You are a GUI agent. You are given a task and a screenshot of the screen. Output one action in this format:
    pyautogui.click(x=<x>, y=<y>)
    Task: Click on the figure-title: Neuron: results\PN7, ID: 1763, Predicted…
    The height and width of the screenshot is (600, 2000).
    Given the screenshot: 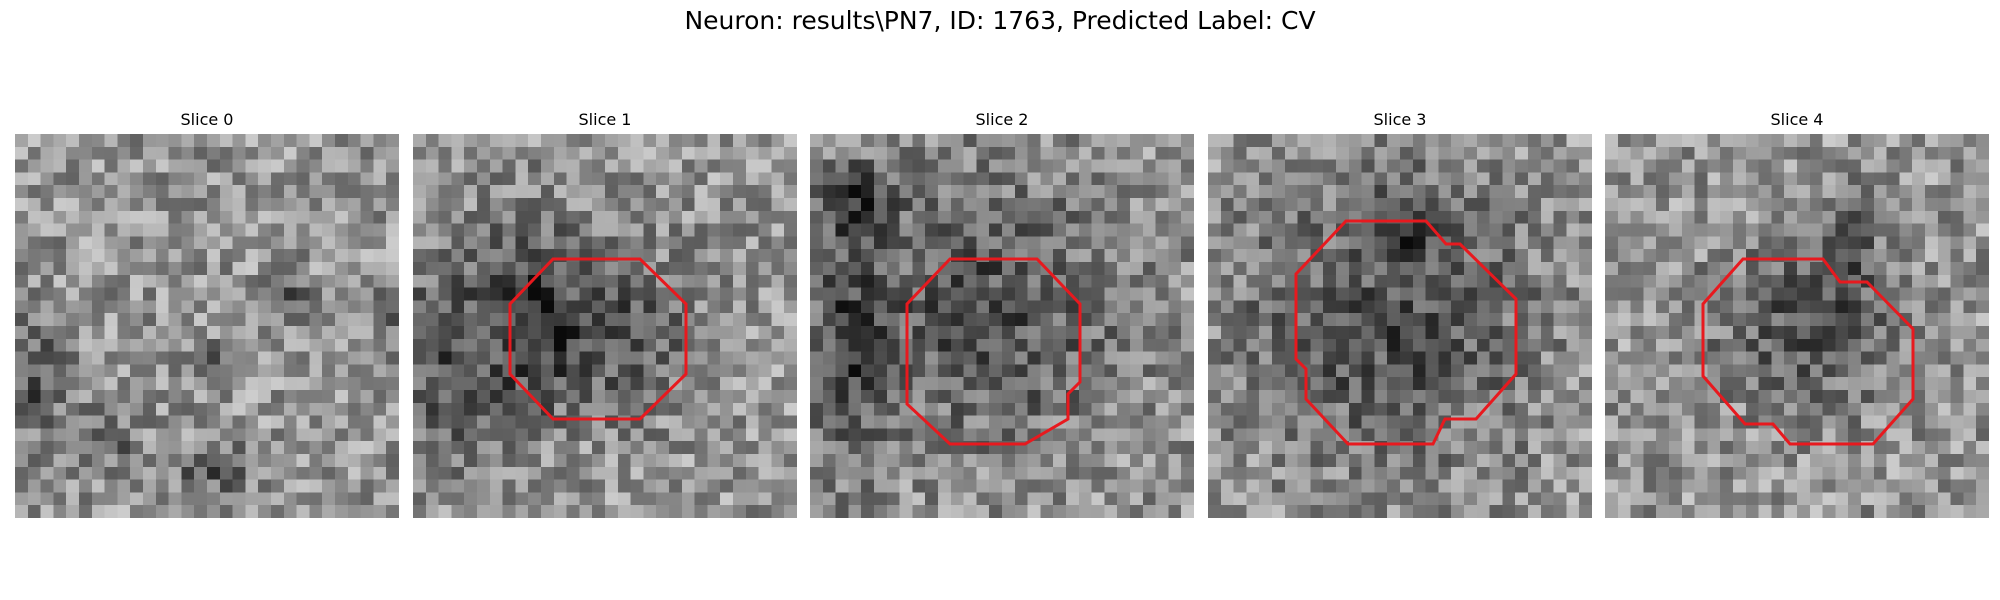 What is the action you would take?
    pyautogui.click(x=1000, y=20)
    